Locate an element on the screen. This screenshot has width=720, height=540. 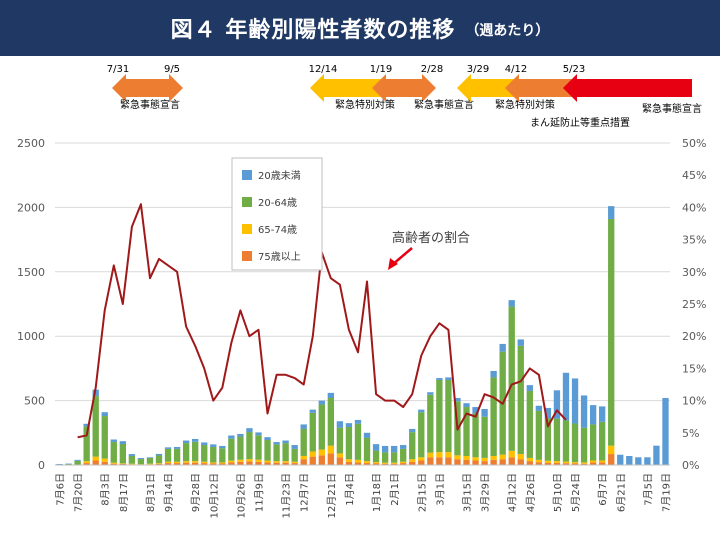
y-tick-label: 2000 is located at coordinates (31, 207).